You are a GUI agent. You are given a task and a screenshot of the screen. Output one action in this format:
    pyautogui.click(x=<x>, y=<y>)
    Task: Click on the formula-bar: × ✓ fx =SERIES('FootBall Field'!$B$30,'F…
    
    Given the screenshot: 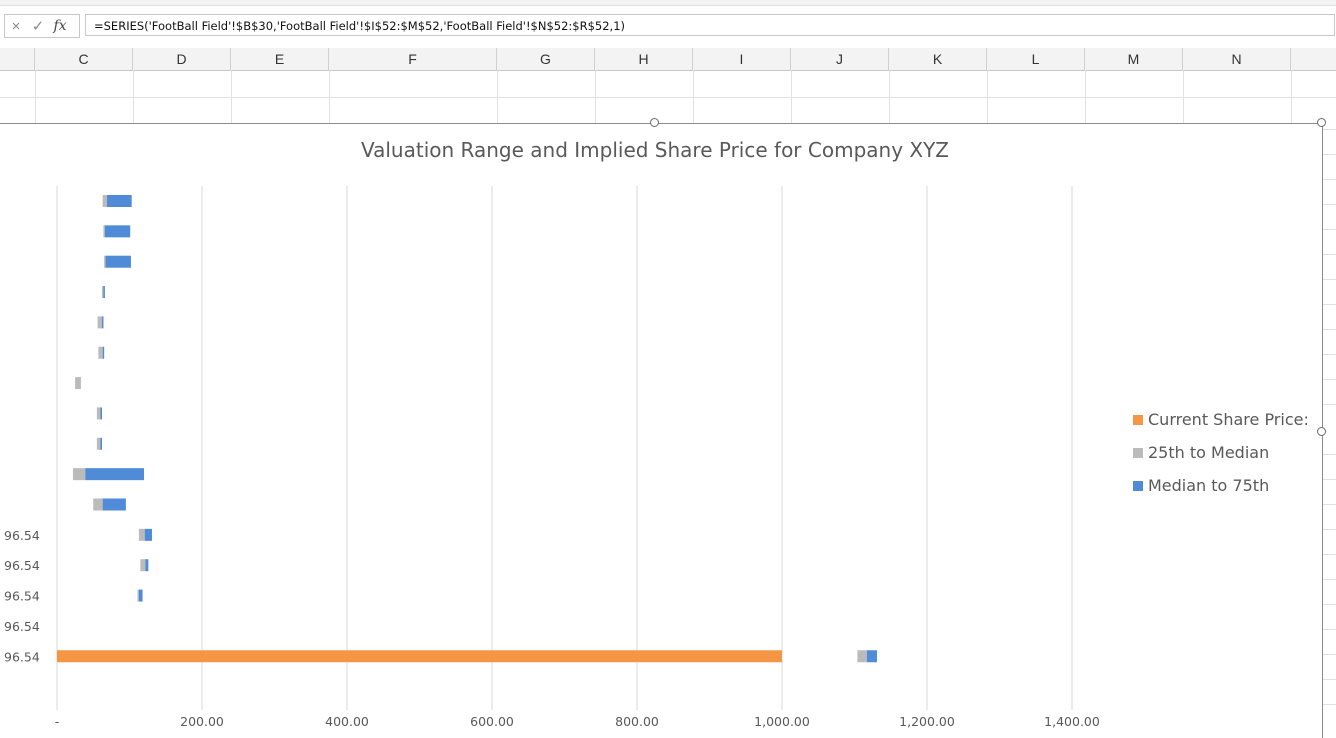 What is the action you would take?
    pyautogui.click(x=668, y=24)
    